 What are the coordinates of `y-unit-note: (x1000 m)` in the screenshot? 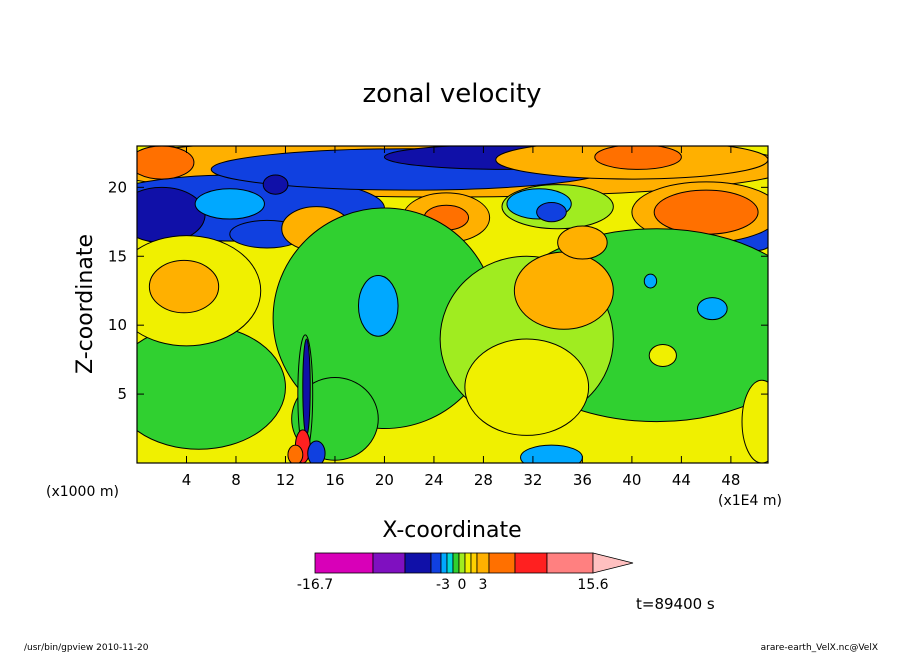 It's located at (82, 492).